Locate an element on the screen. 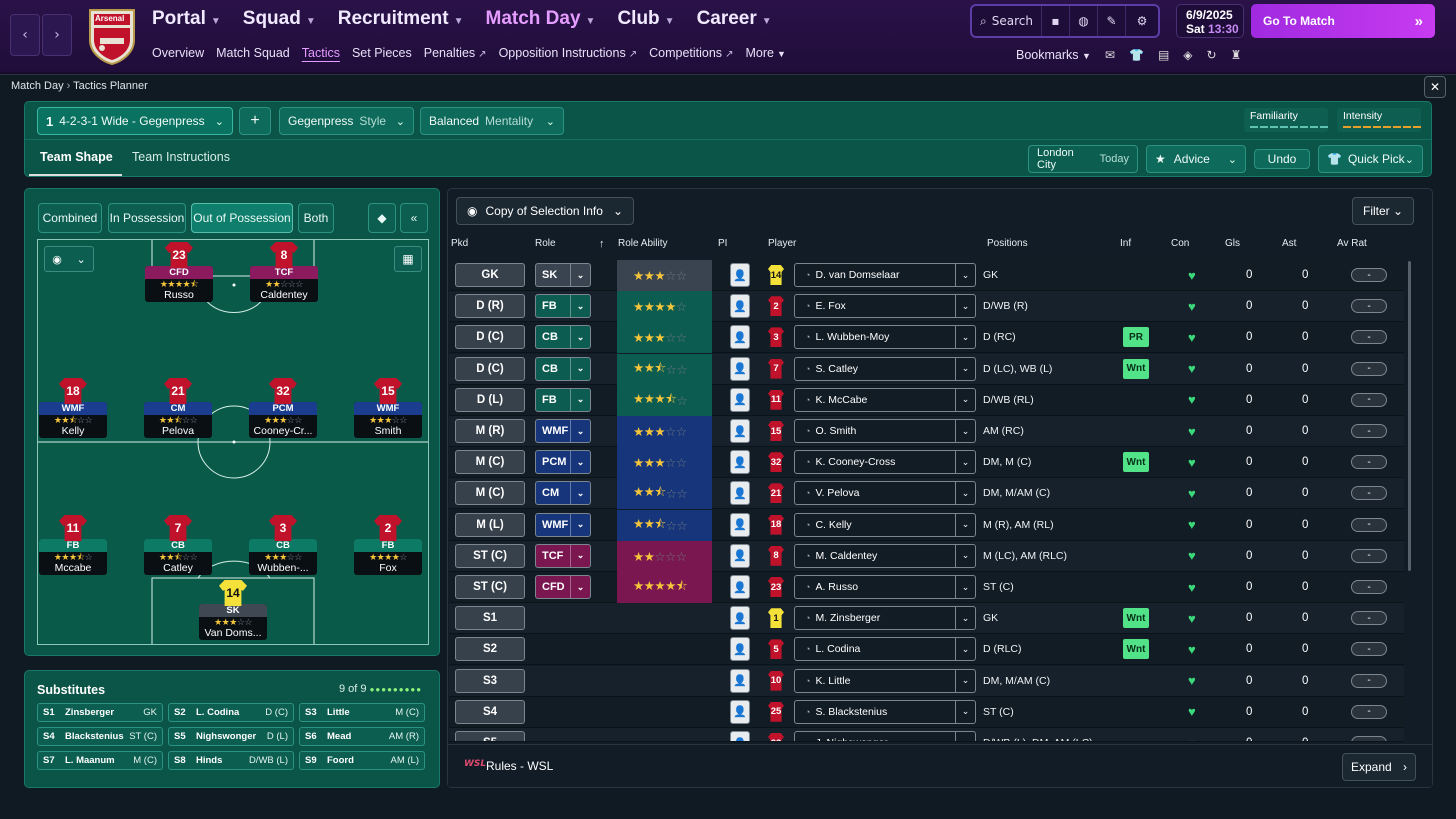 The width and height of the screenshot is (1456, 819). nav-squad: Squad ▼ is located at coordinates (279, 18).